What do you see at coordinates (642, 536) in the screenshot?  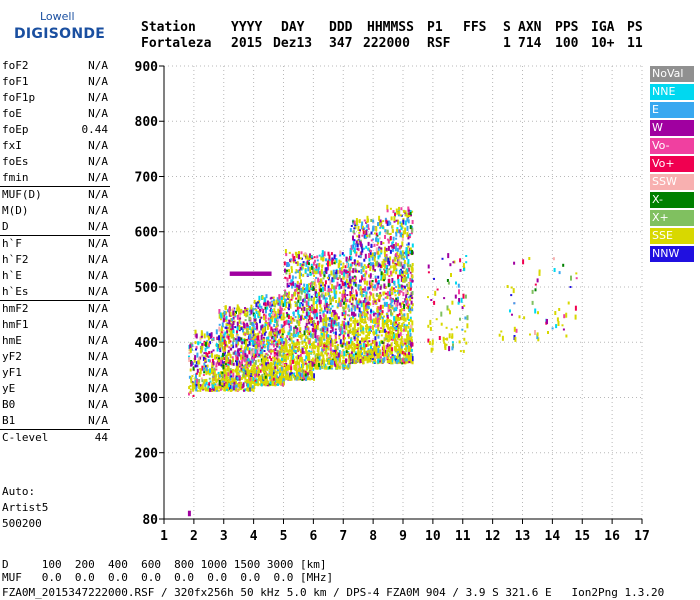 I see `x-tick-label: 17` at bounding box center [642, 536].